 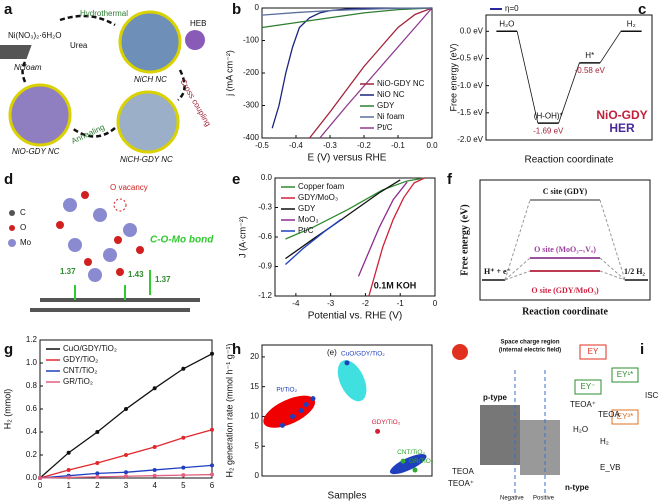 What do you see at coordinates (332, 352) in the screenshot?
I see `annotation: (e)` at bounding box center [332, 352].